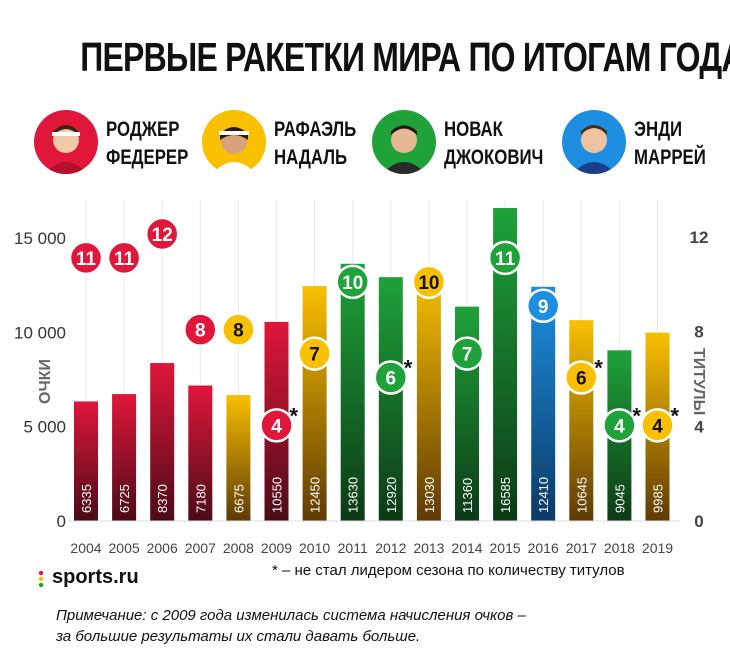 Image resolution: width=730 pixels, height=671 pixels. I want to click on bar-value-label: 12450, so click(315, 495).